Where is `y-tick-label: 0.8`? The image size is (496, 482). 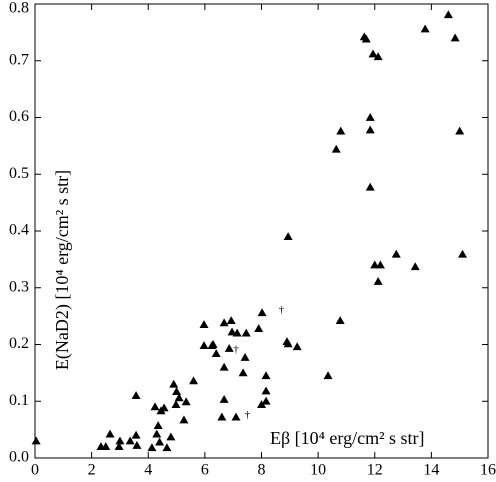
y-tick-label: 0.8 is located at coordinates (19, 8).